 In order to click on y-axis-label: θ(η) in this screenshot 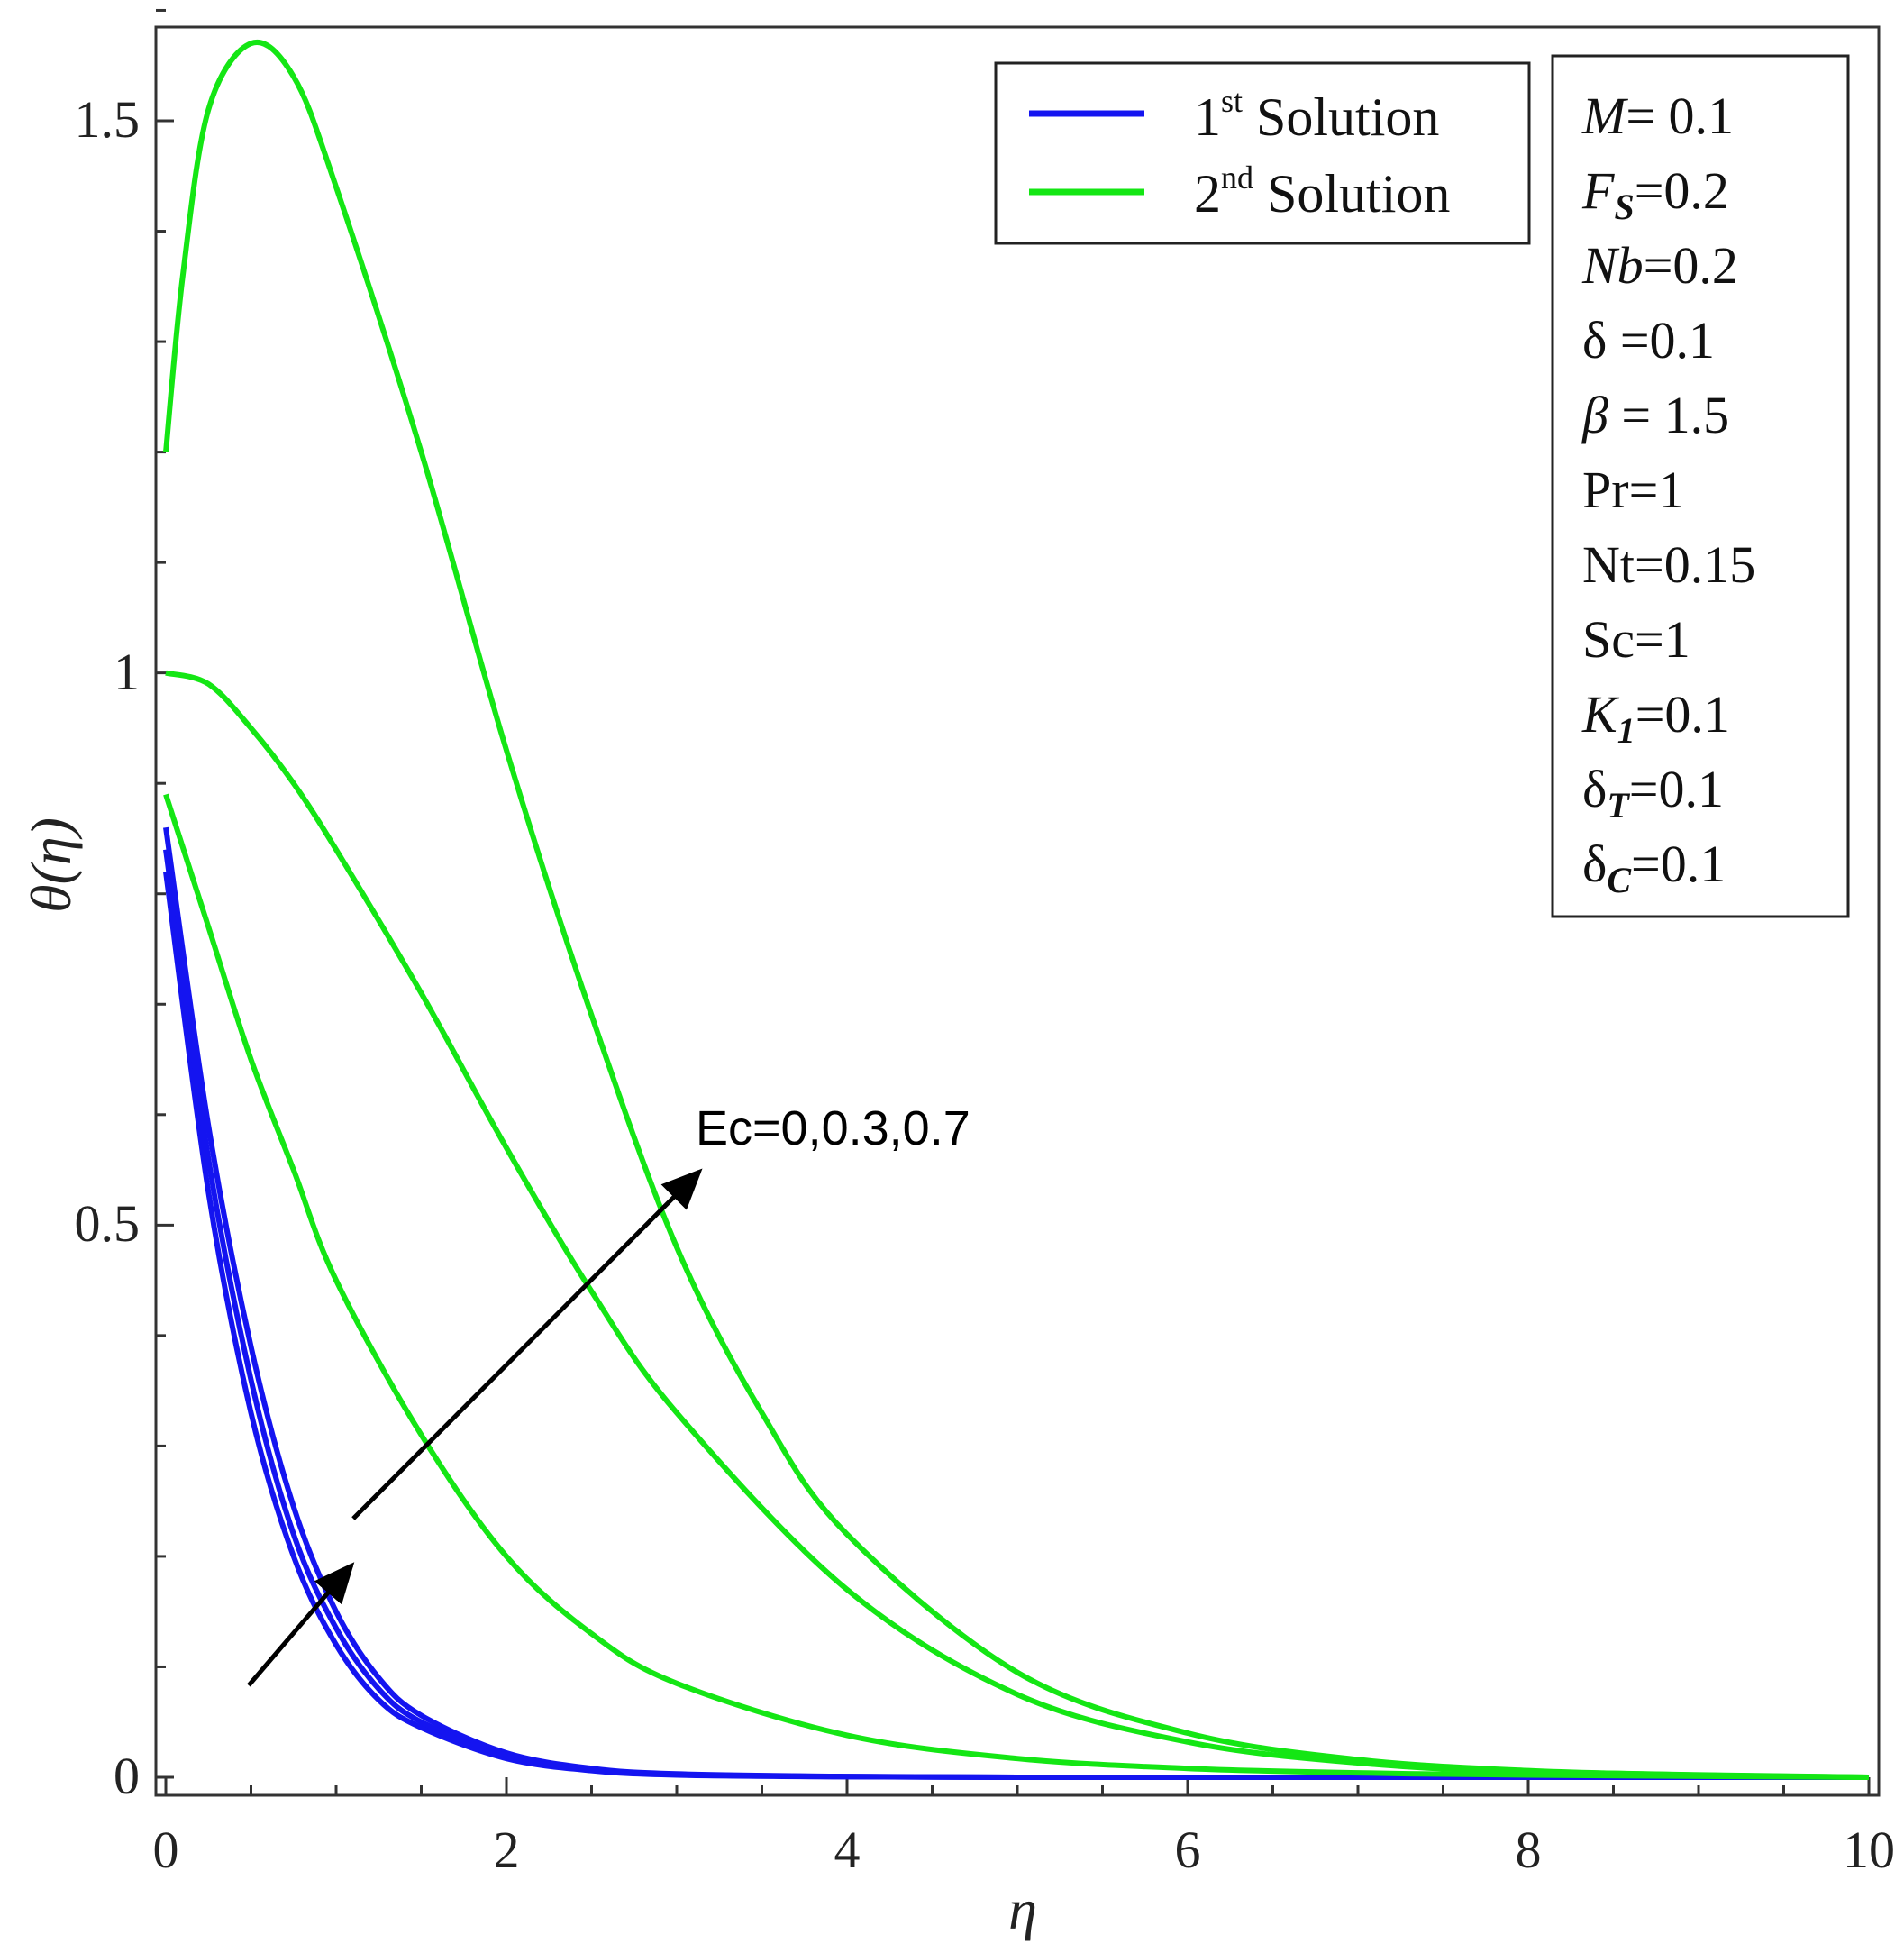, I will do `click(51, 865)`.